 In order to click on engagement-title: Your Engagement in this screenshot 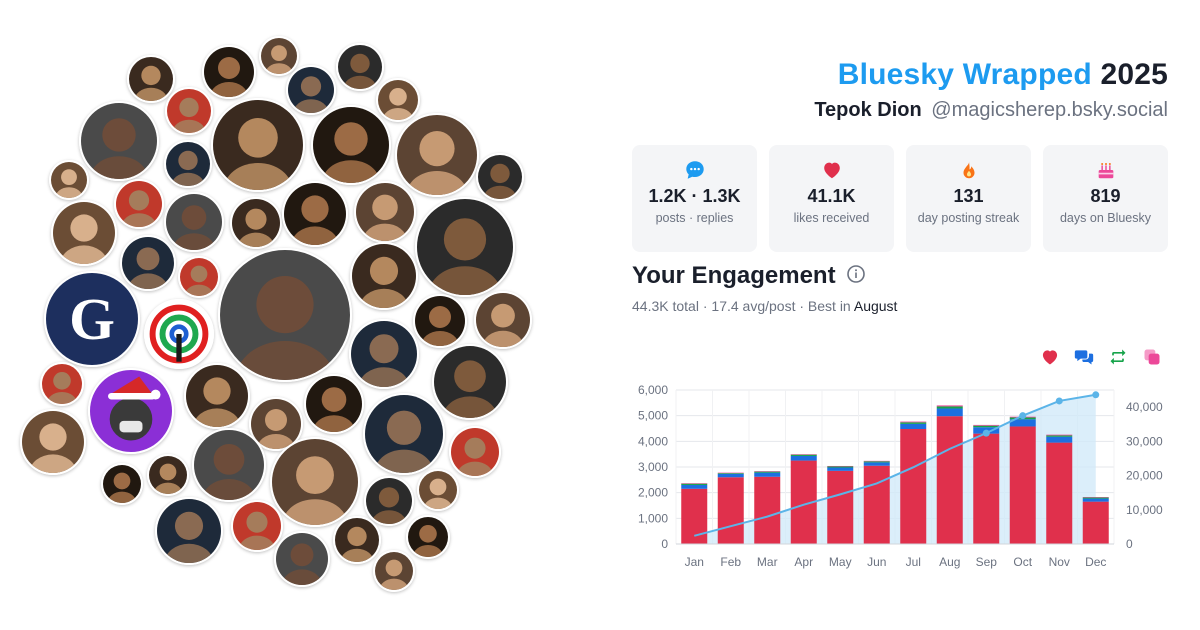, I will do `click(734, 275)`.